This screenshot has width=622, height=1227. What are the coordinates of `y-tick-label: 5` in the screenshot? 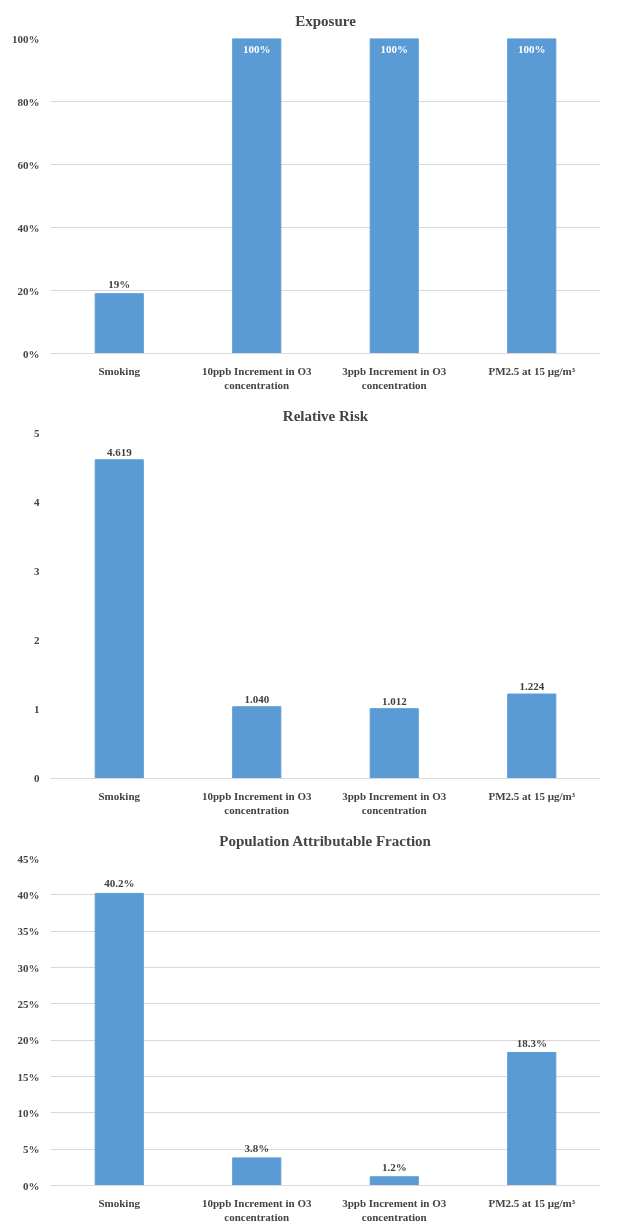 It's located at (37, 433).